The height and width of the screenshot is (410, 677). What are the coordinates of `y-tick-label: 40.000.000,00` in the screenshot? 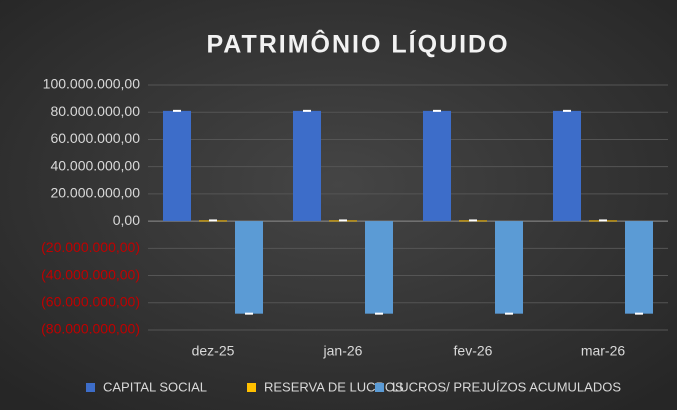 It's located at (95, 165).